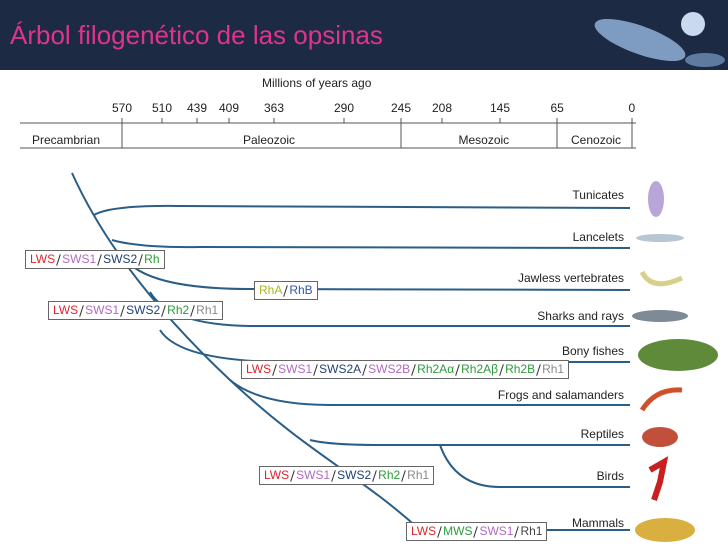  Describe the element at coordinates (570, 278) in the screenshot. I see `taxon-label: Jawless vertebrates` at that location.